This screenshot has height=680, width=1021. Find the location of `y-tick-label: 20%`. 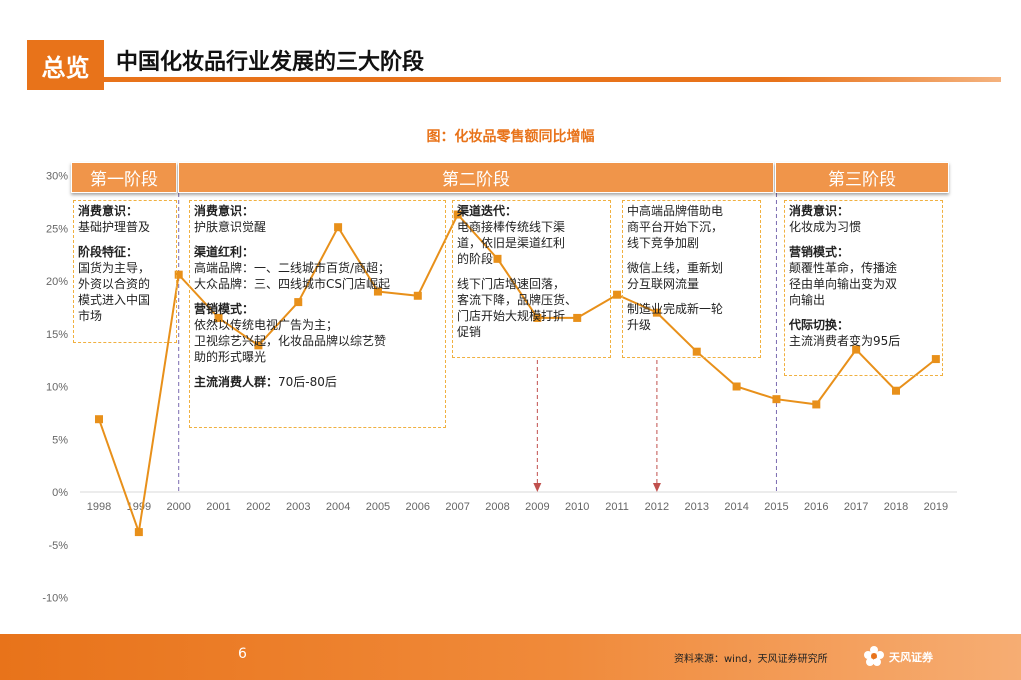

y-tick-label: 20% is located at coordinates (57, 282).